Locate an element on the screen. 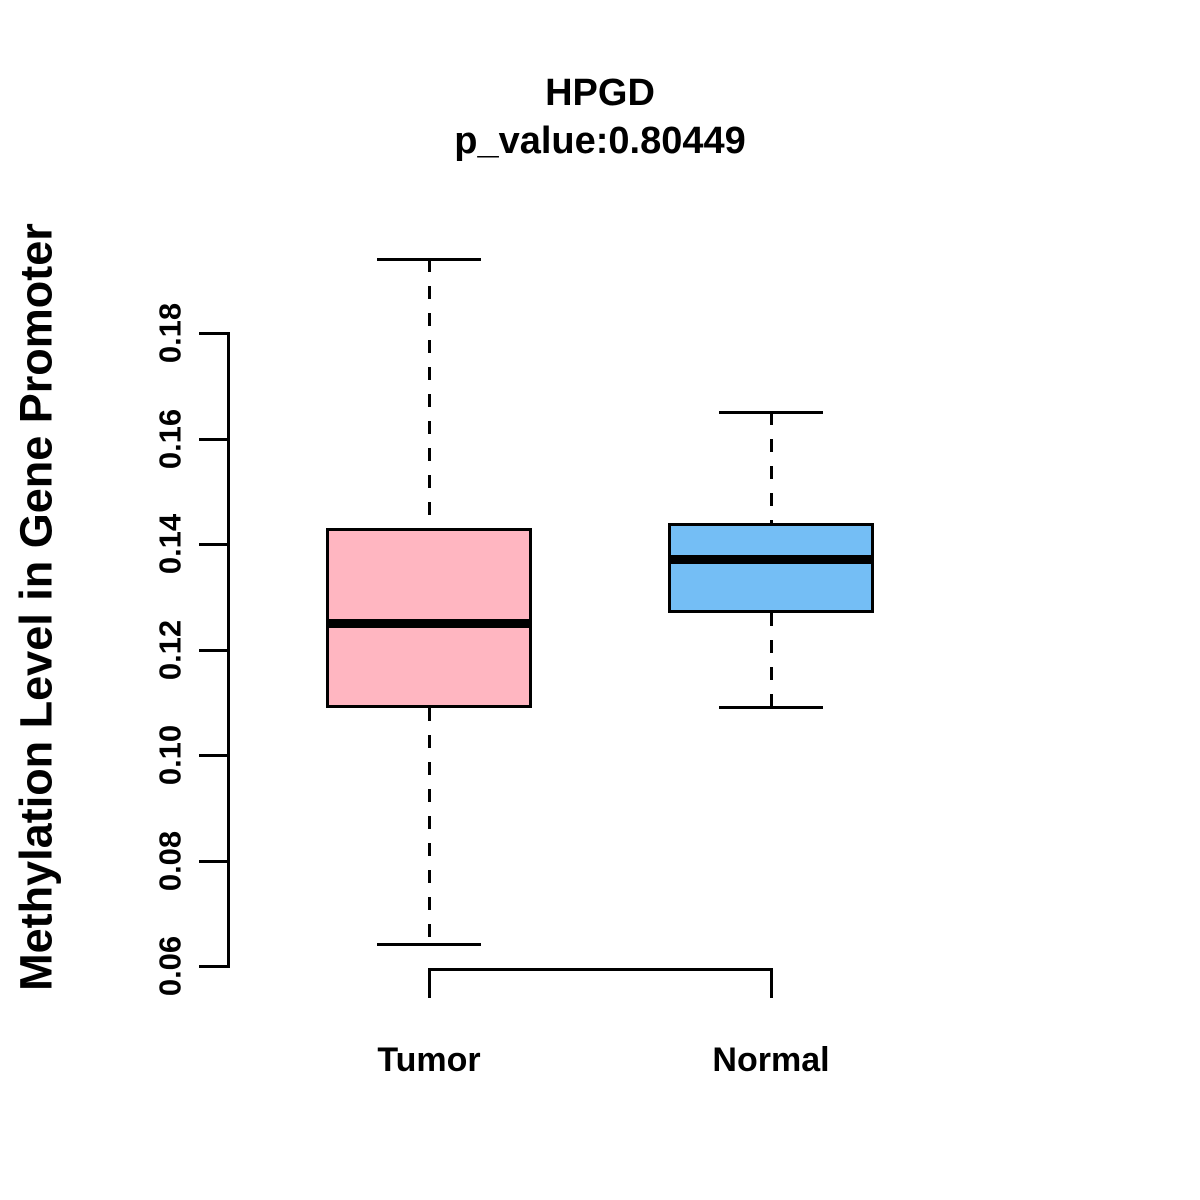 The height and width of the screenshot is (1200, 1200). y-tick-label: 0.12 is located at coordinates (170, 649).